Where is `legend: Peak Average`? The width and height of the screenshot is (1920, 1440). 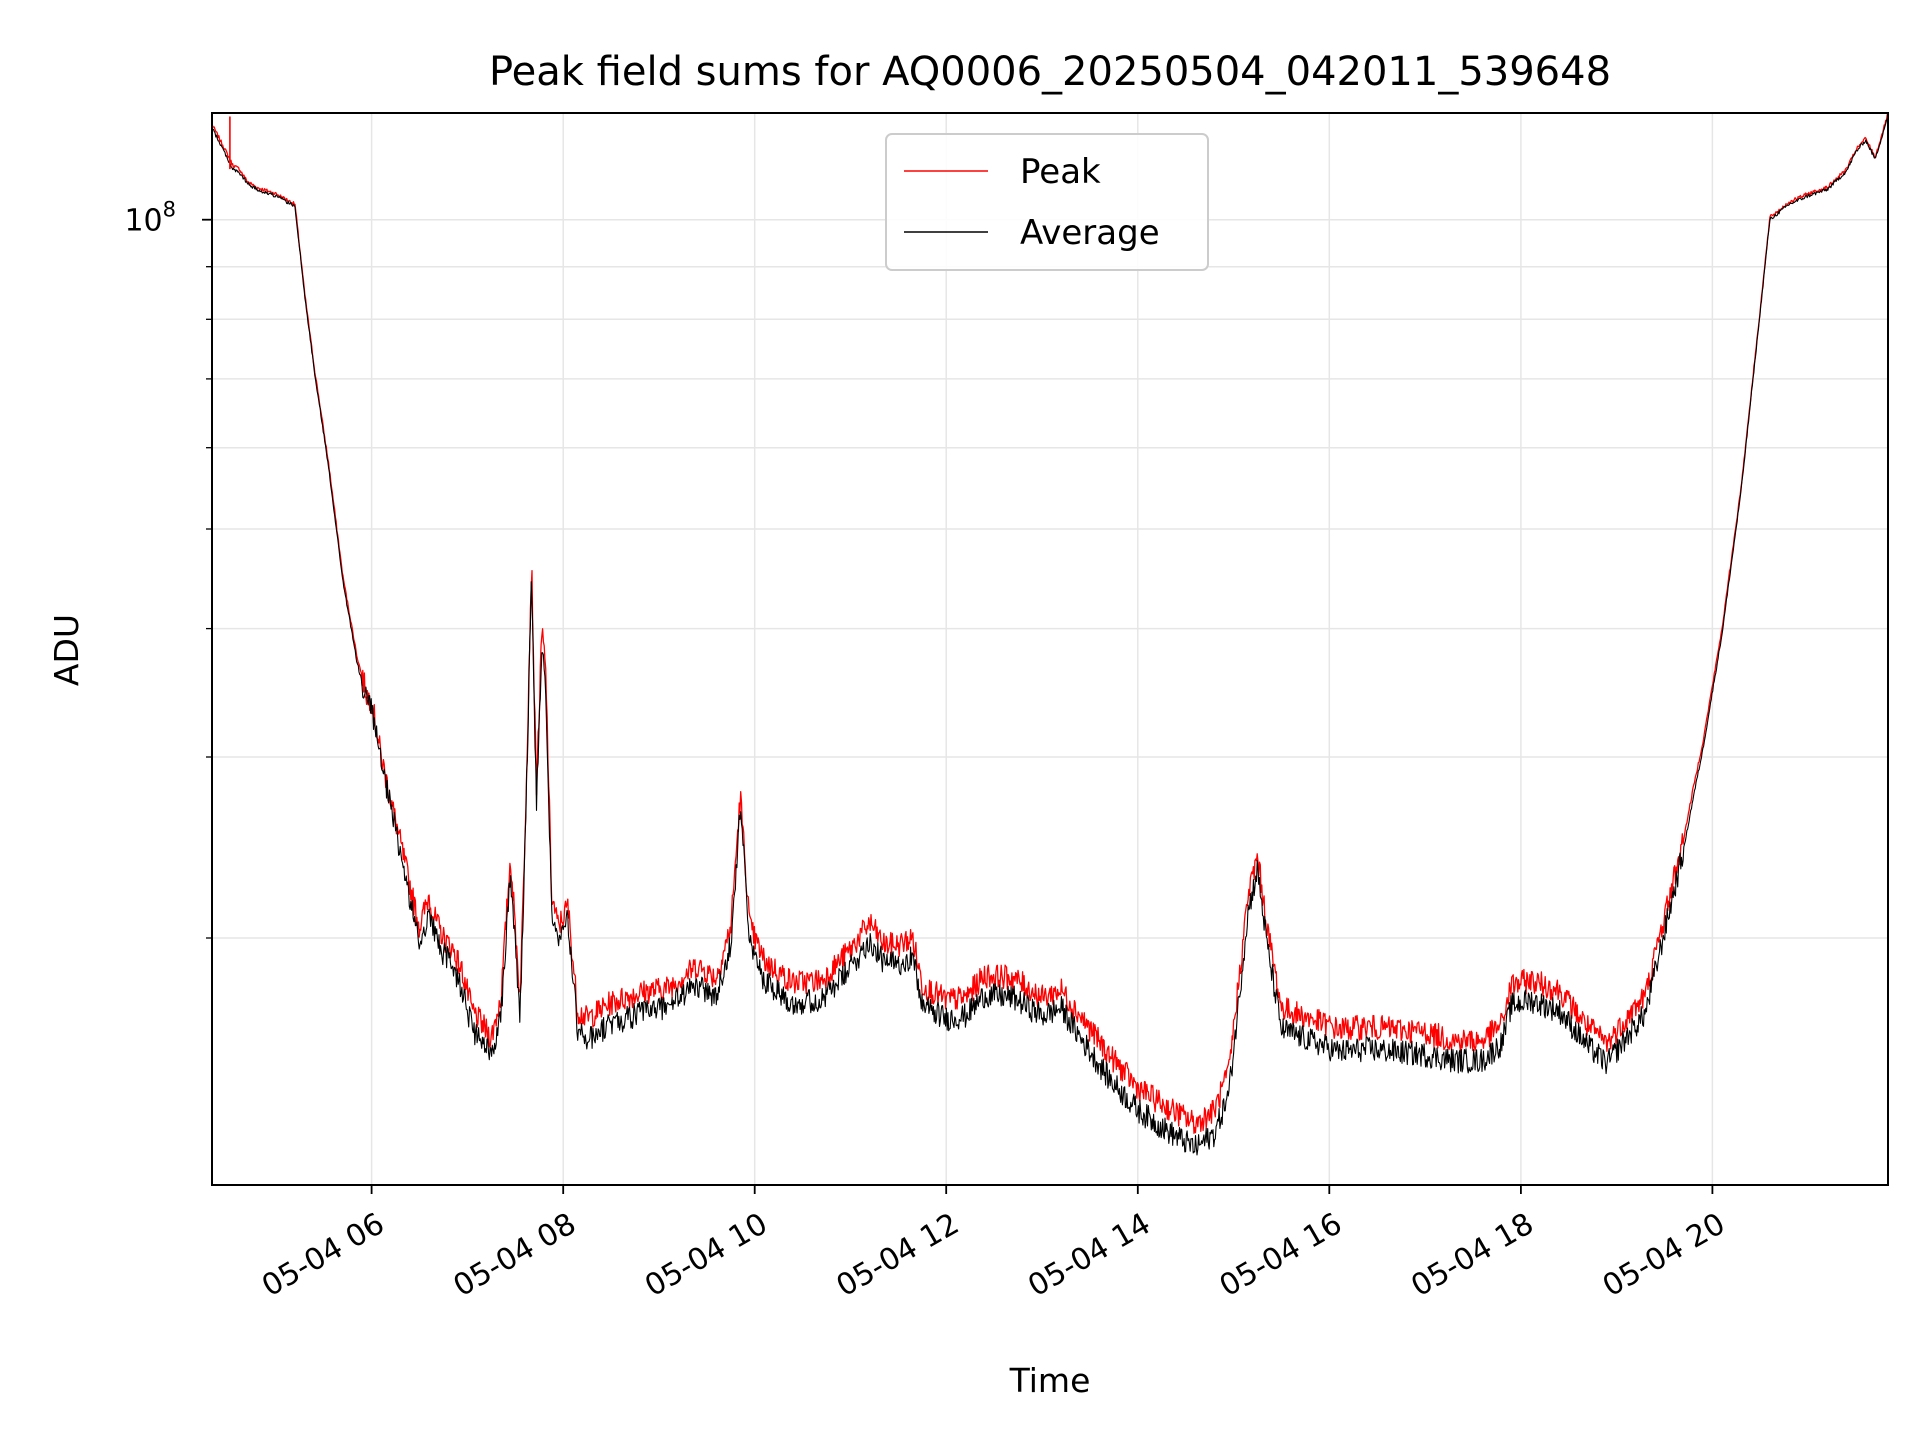
legend: Peak Average is located at coordinates (1047, 202).